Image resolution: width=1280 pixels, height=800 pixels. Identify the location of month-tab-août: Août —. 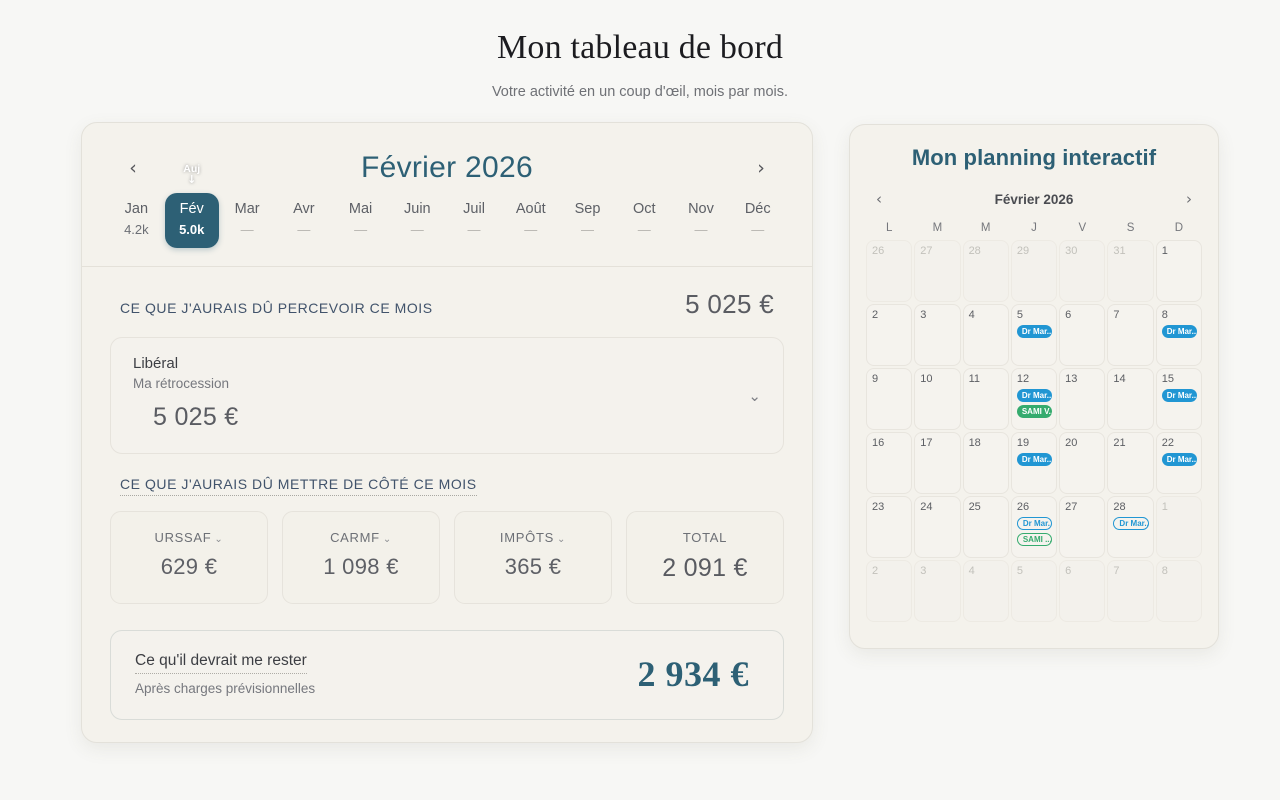
(530, 220).